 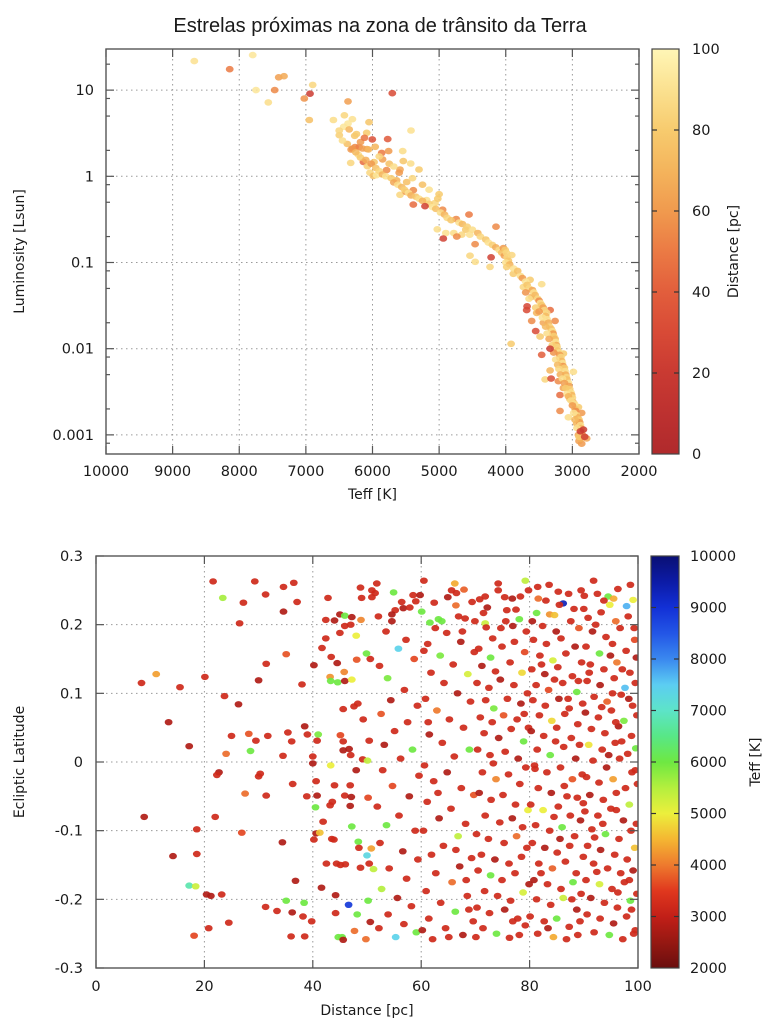 What do you see at coordinates (701, 212) in the screenshot?
I see `colorbar-tick-label: 60` at bounding box center [701, 212].